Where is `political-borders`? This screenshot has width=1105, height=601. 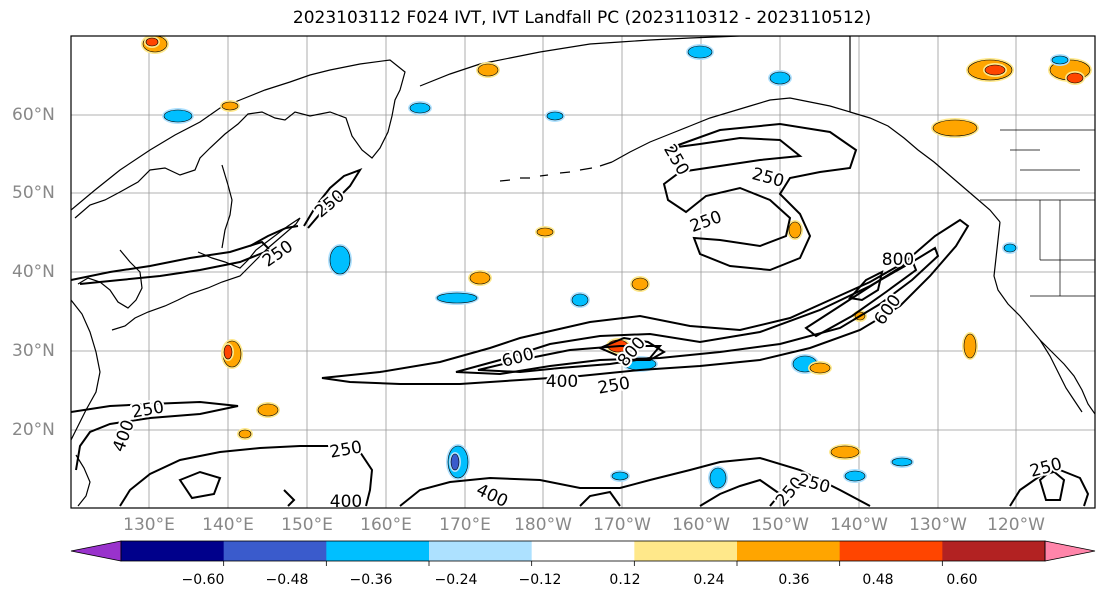 political-borders is located at coordinates (972, 166).